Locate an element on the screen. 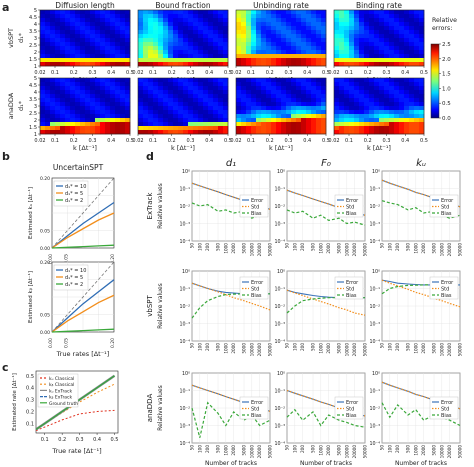 The height and width of the screenshot is (467, 474). legend-label: Std is located at coordinates (350, 410).